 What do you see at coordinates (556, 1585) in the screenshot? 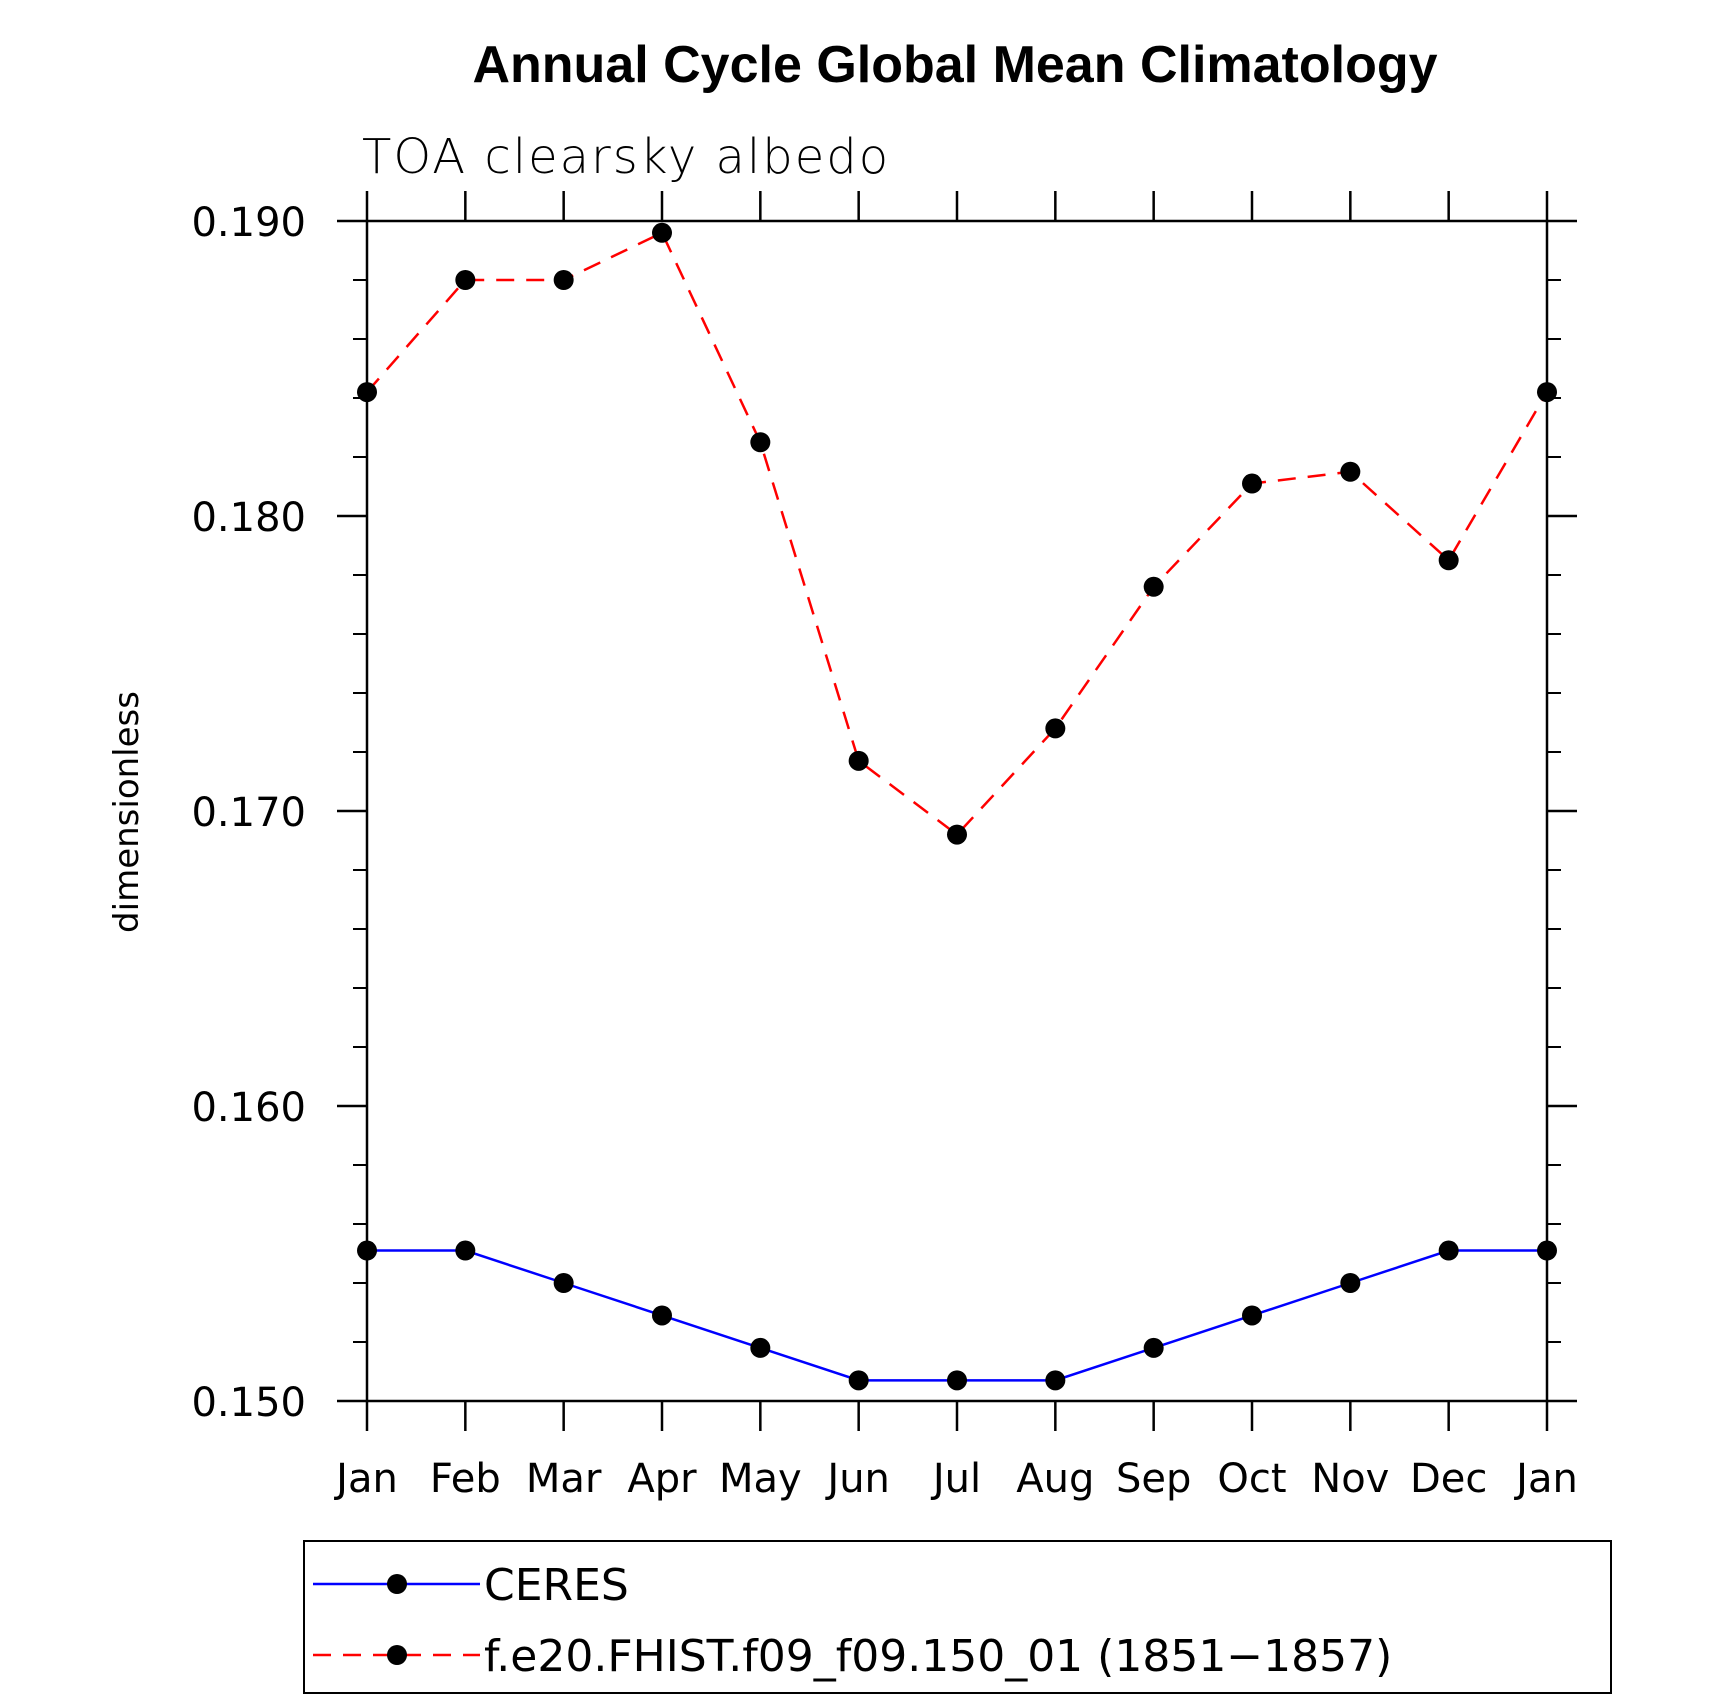
I see `legend-label: CERES` at bounding box center [556, 1585].